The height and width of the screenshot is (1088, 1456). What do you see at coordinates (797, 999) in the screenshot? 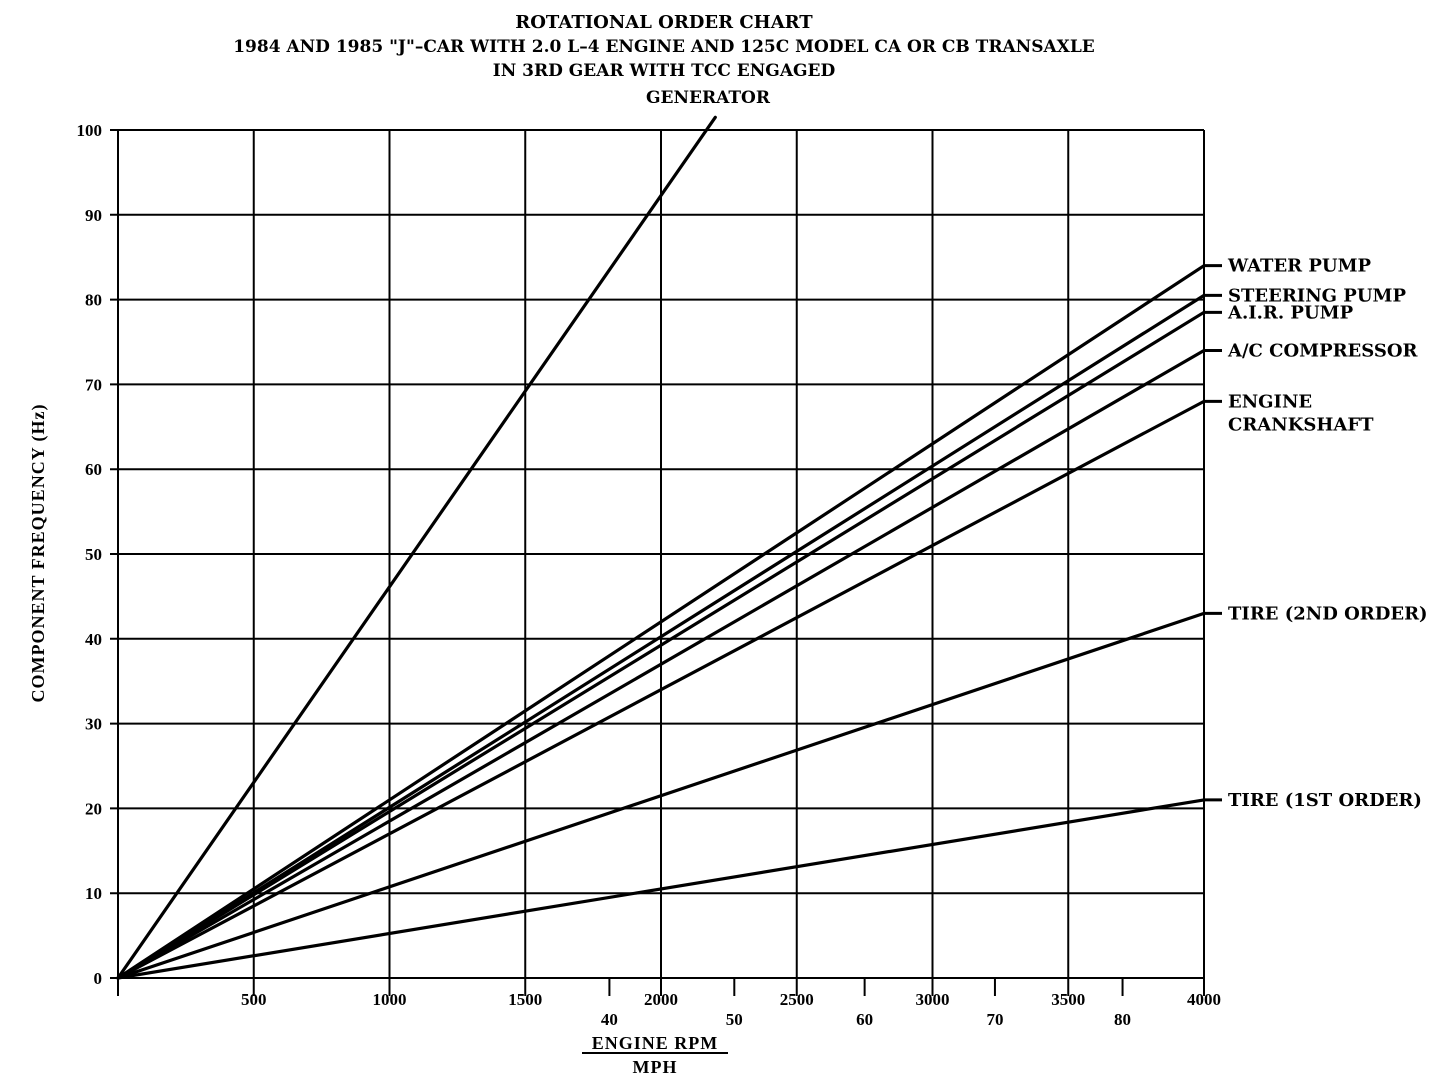
I see `x-tick-label: 2500` at bounding box center [797, 999].